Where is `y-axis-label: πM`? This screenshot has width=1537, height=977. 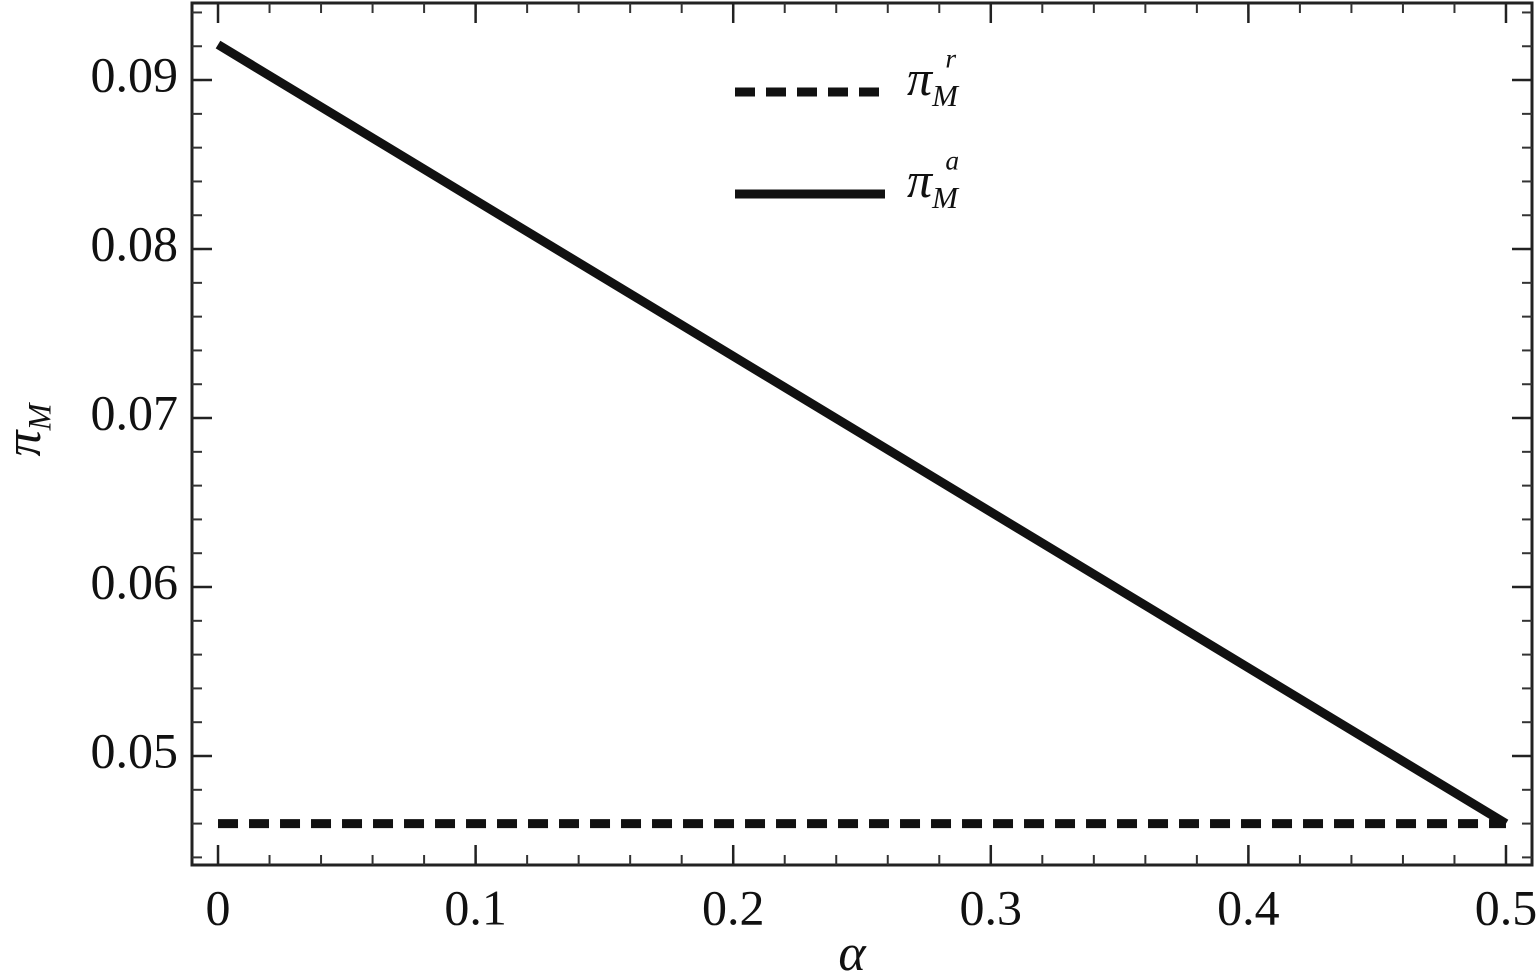 y-axis-label: πM is located at coordinates (29, 428).